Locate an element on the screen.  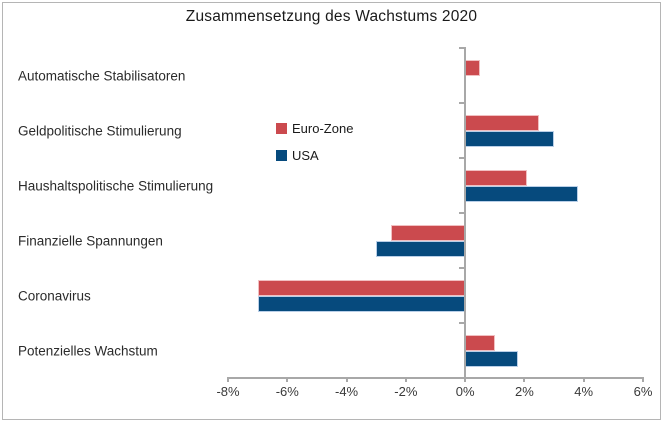
category-label-potenzielles-wachstum: Potenzielles Wachstum is located at coordinates (88, 350).